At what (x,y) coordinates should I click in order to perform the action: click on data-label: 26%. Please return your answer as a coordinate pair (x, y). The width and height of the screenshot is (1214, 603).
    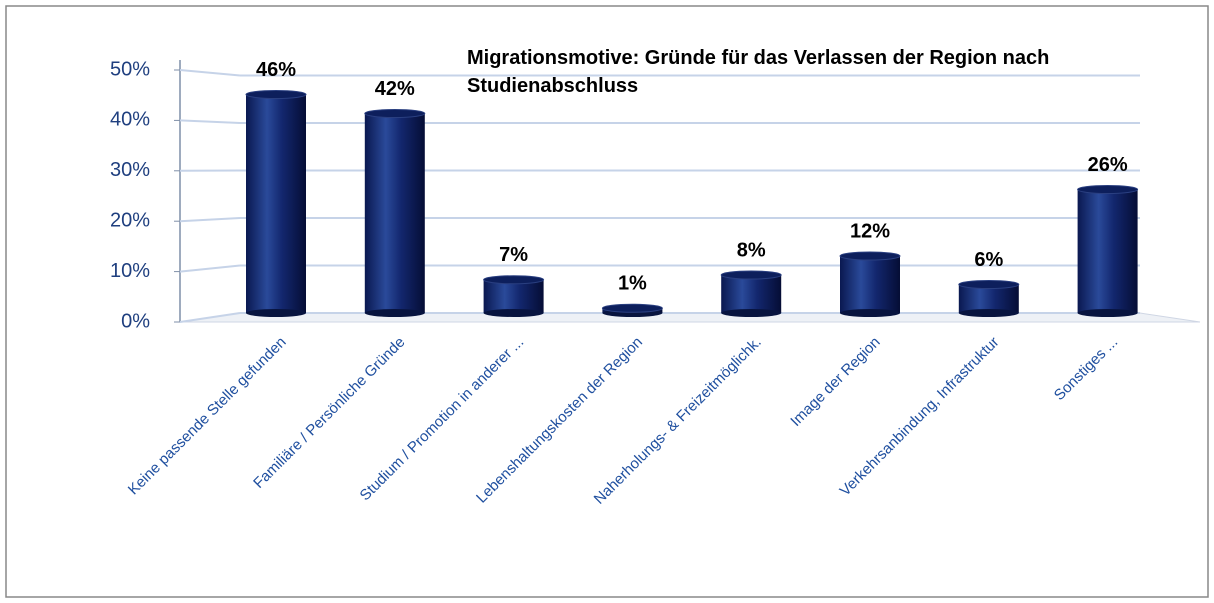
    Looking at the image, I should click on (1108, 165).